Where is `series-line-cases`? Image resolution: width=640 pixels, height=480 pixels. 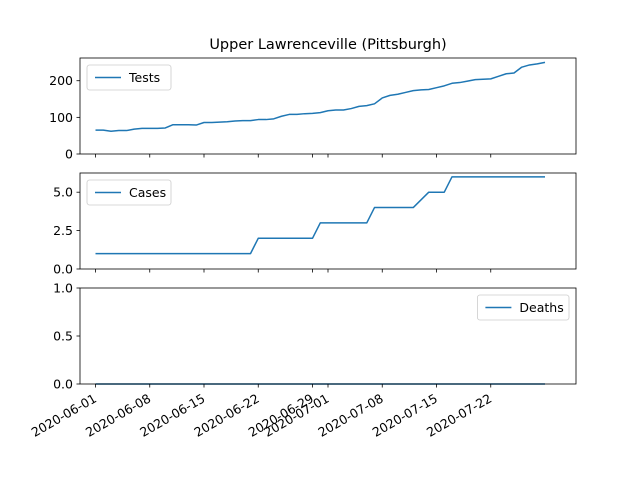
series-line-cases is located at coordinates (320, 215).